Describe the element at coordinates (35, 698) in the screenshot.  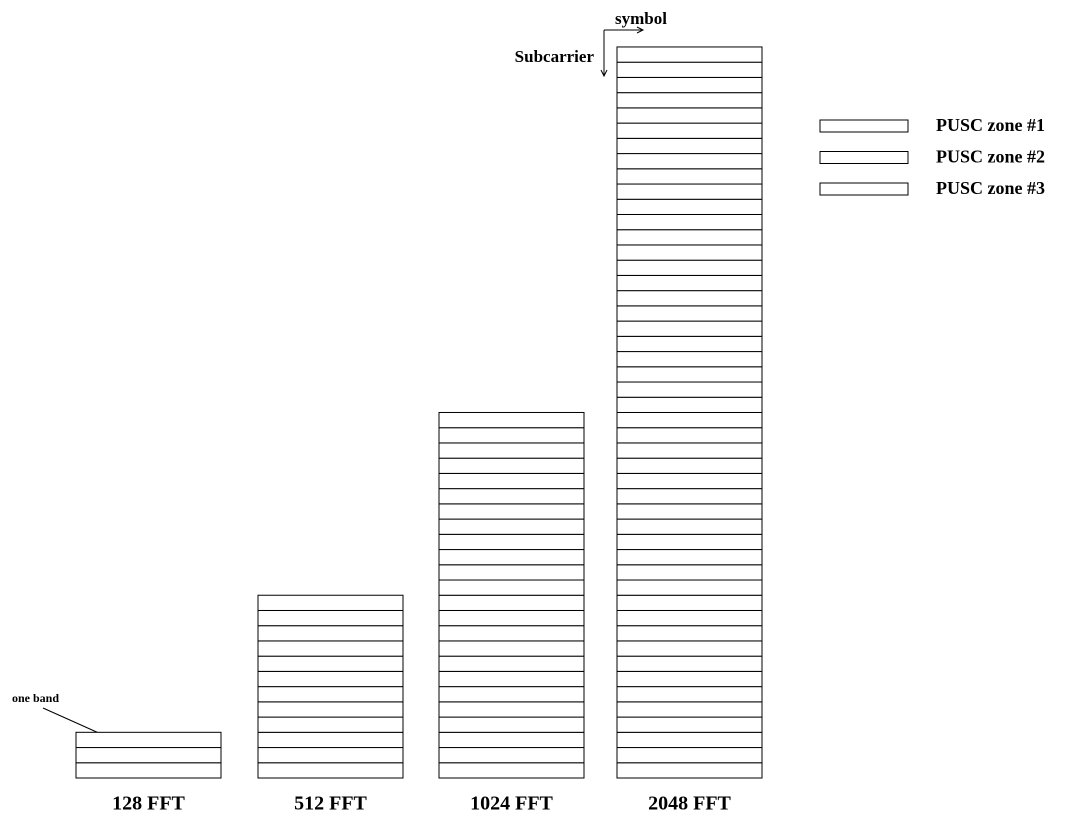
I see `annotation: one band` at that location.